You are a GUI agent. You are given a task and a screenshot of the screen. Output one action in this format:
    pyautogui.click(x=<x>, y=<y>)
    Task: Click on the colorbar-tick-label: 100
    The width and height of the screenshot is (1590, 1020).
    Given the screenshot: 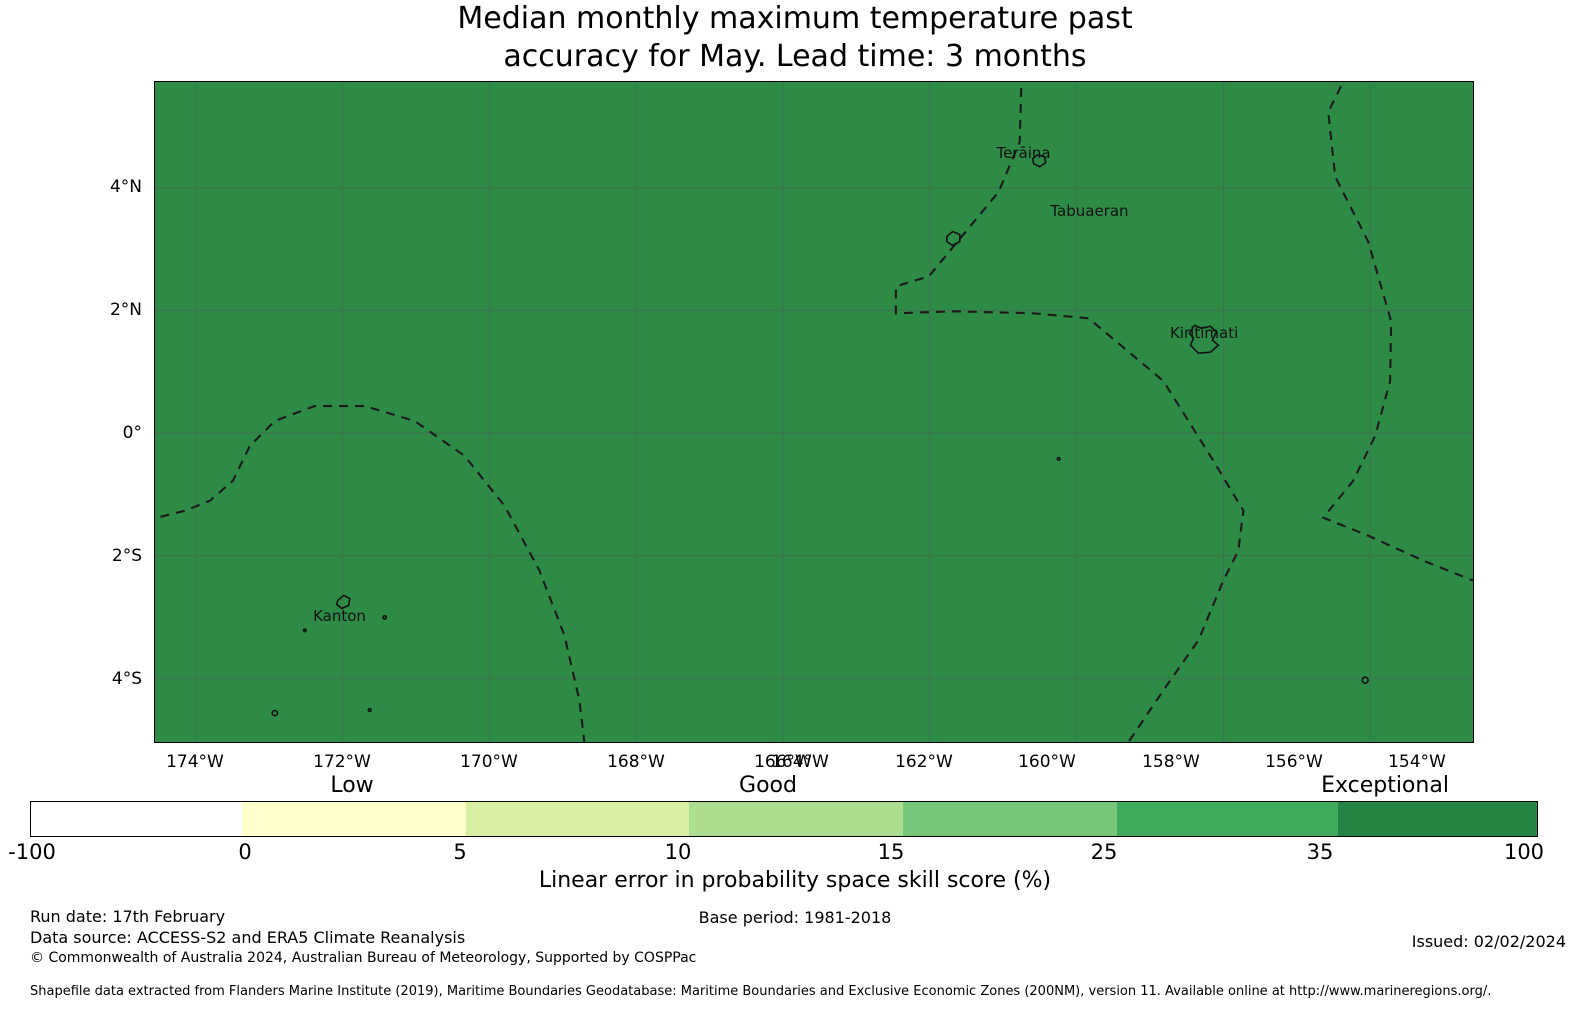 What is the action you would take?
    pyautogui.click(x=1524, y=852)
    